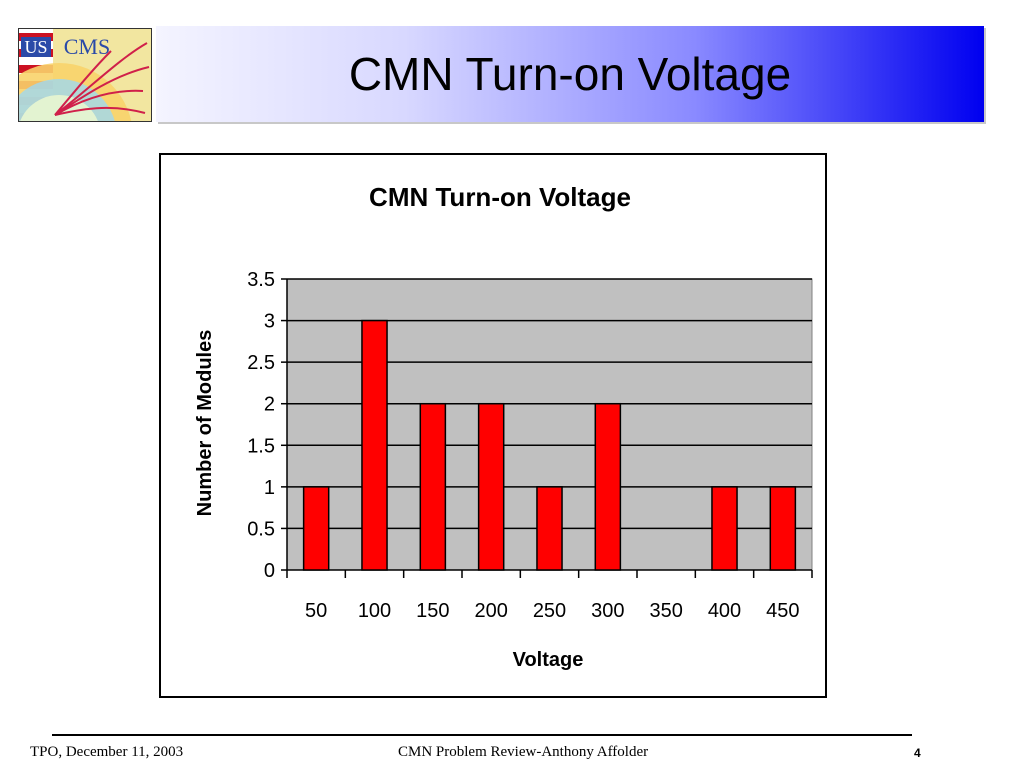  What do you see at coordinates (607, 611) in the screenshot?
I see `x-tick-label: 300` at bounding box center [607, 611].